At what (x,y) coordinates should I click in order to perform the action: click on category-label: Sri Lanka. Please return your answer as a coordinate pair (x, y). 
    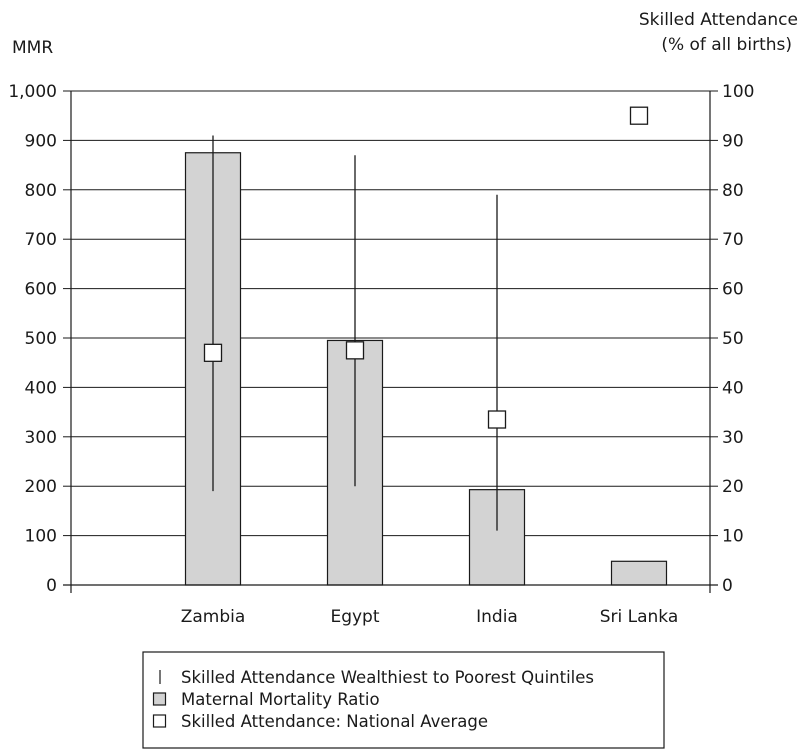
    Looking at the image, I should click on (639, 617).